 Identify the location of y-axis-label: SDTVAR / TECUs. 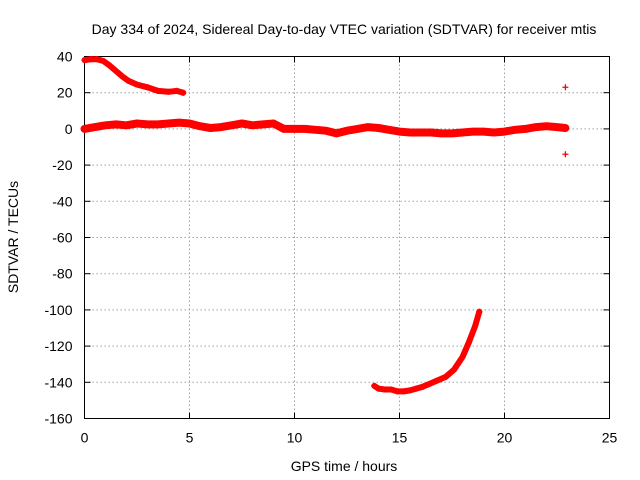
(13, 237).